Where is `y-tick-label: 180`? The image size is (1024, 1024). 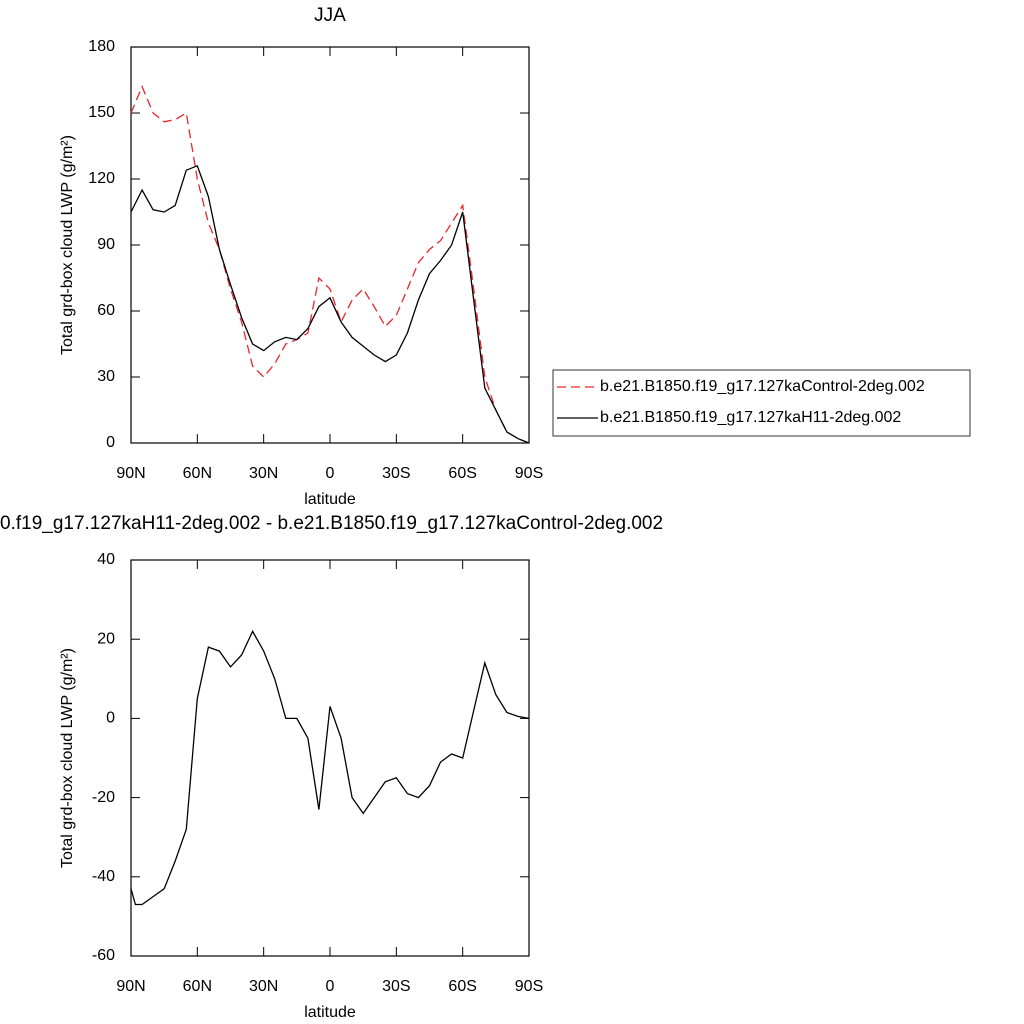
y-tick-label: 180 is located at coordinates (101, 46).